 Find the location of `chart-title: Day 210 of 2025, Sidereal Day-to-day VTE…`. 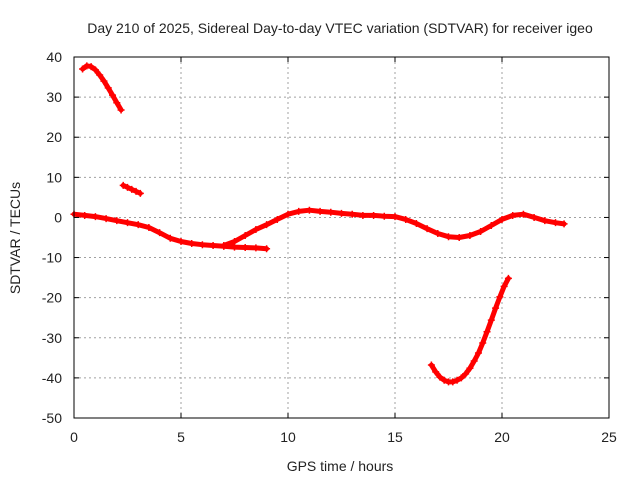

chart-title: Day 210 of 2025, Sidereal Day-to-day VTE… is located at coordinates (340, 28).